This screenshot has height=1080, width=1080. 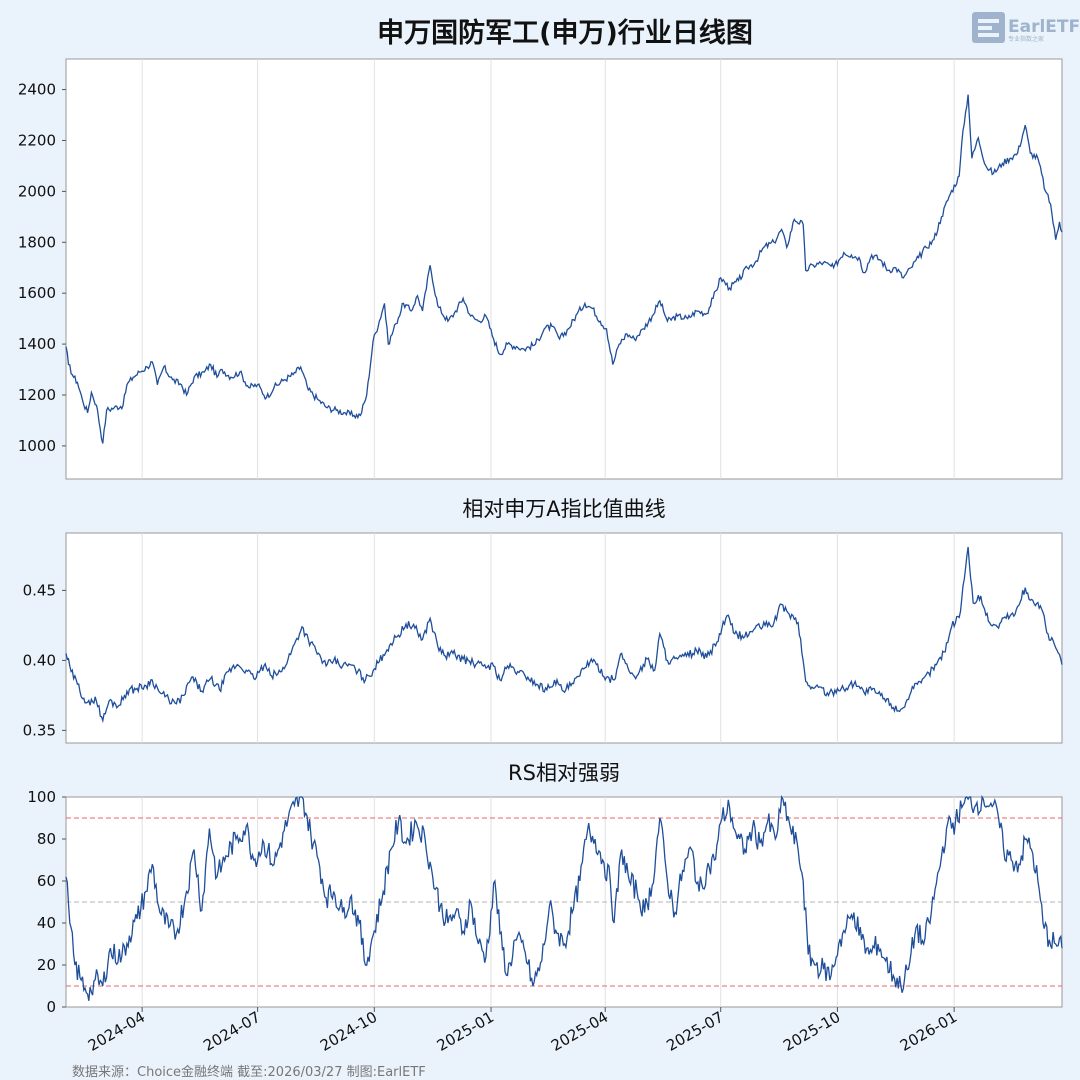 I want to click on price-y-tick-1800: 1800, so click(x=37, y=242).